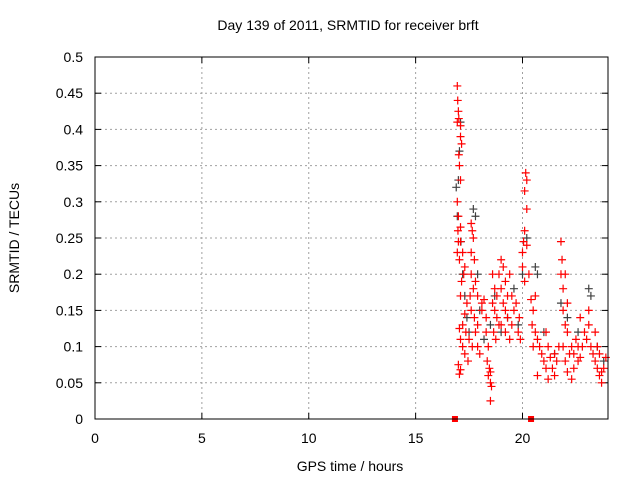 Image resolution: width=640 pixels, height=485 pixels. Describe the element at coordinates (74, 274) in the screenshot. I see `y-tick-label: 0.2` at that location.